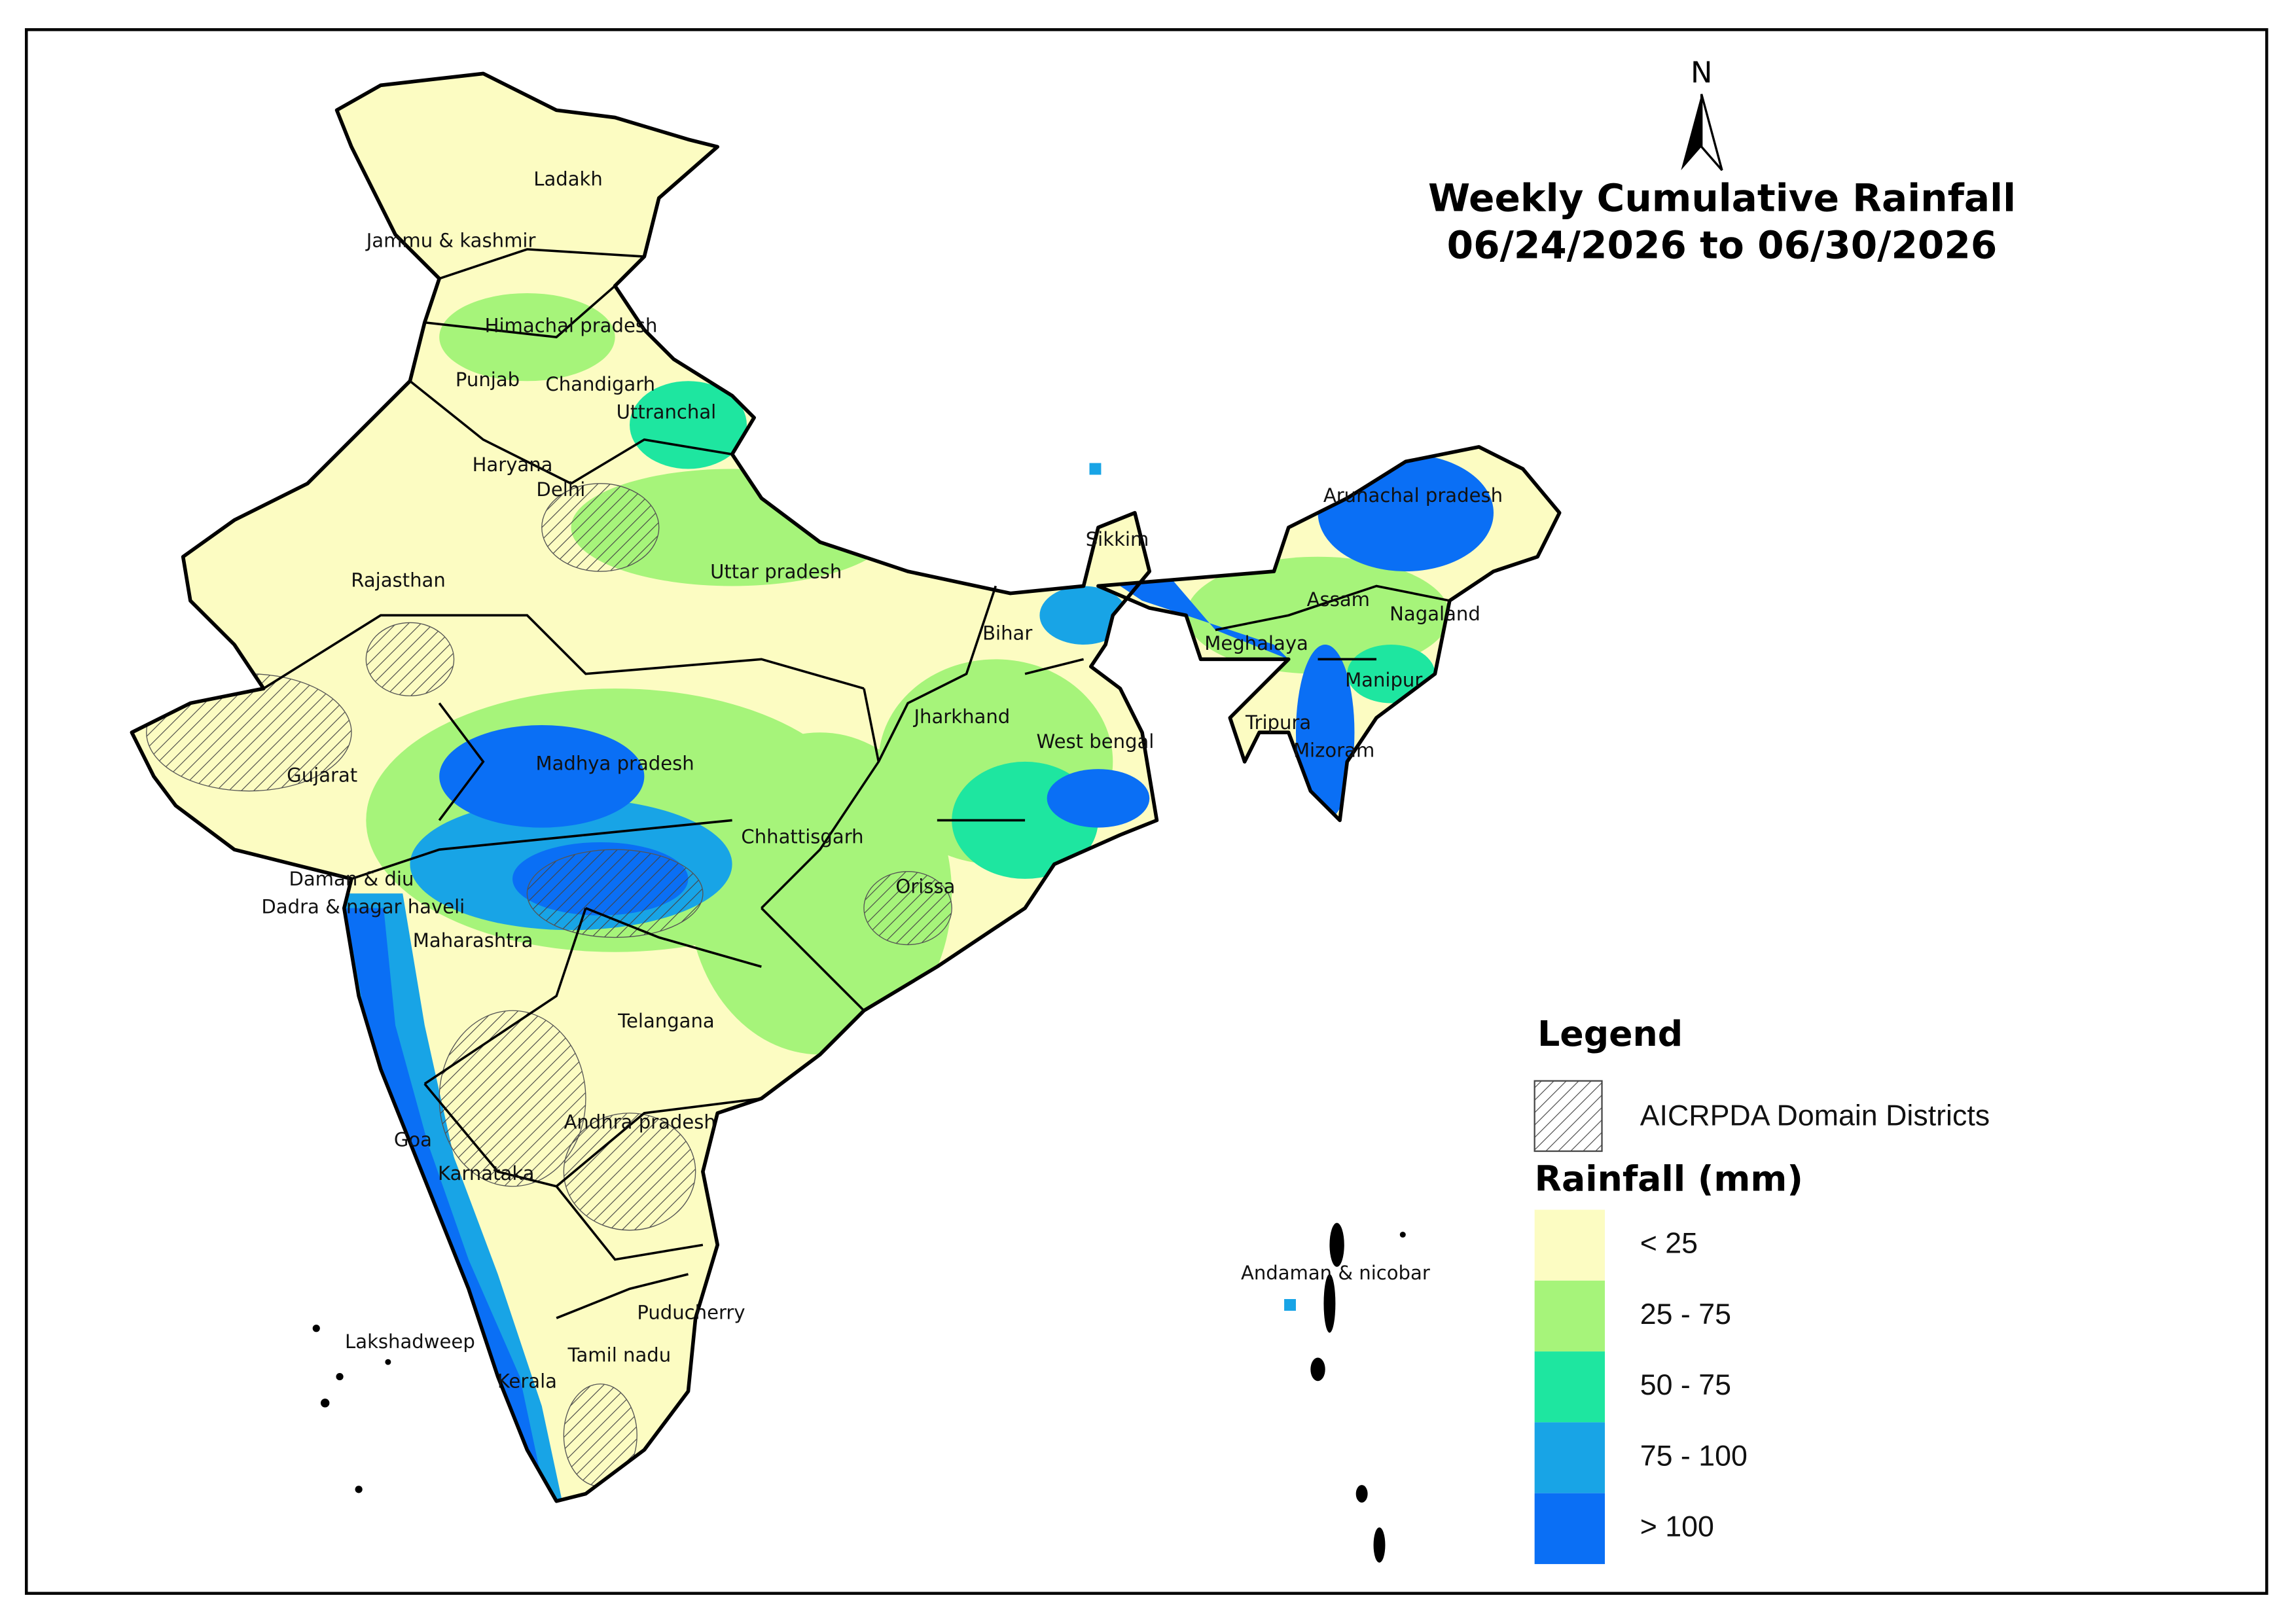 Image resolution: width=2296 pixels, height=1623 pixels. What do you see at coordinates (1278, 722) in the screenshot?
I see `region-label: Tripura` at bounding box center [1278, 722].